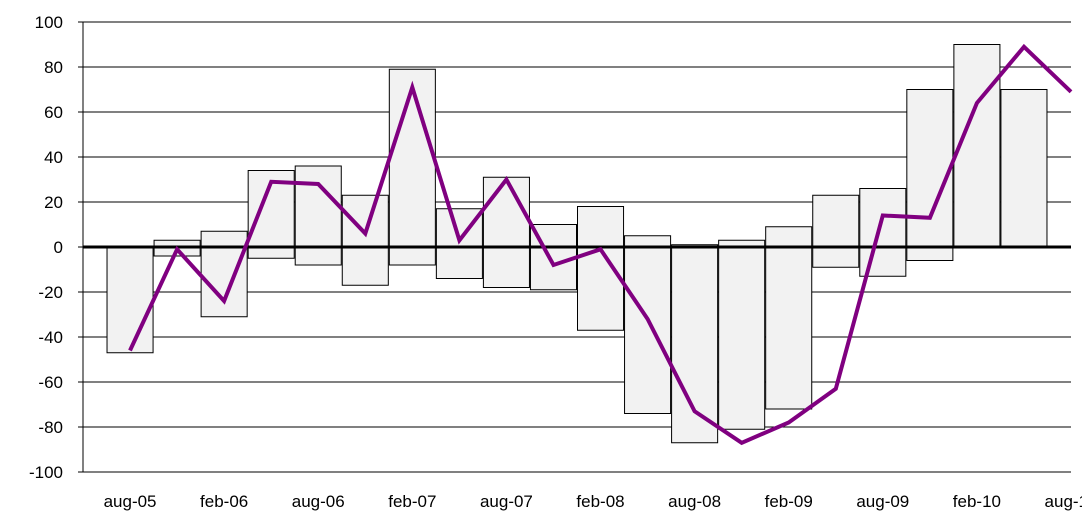 This screenshot has height=521, width=1082. What do you see at coordinates (412, 501) in the screenshot?
I see `x-tick-label-3: feb-07` at bounding box center [412, 501].